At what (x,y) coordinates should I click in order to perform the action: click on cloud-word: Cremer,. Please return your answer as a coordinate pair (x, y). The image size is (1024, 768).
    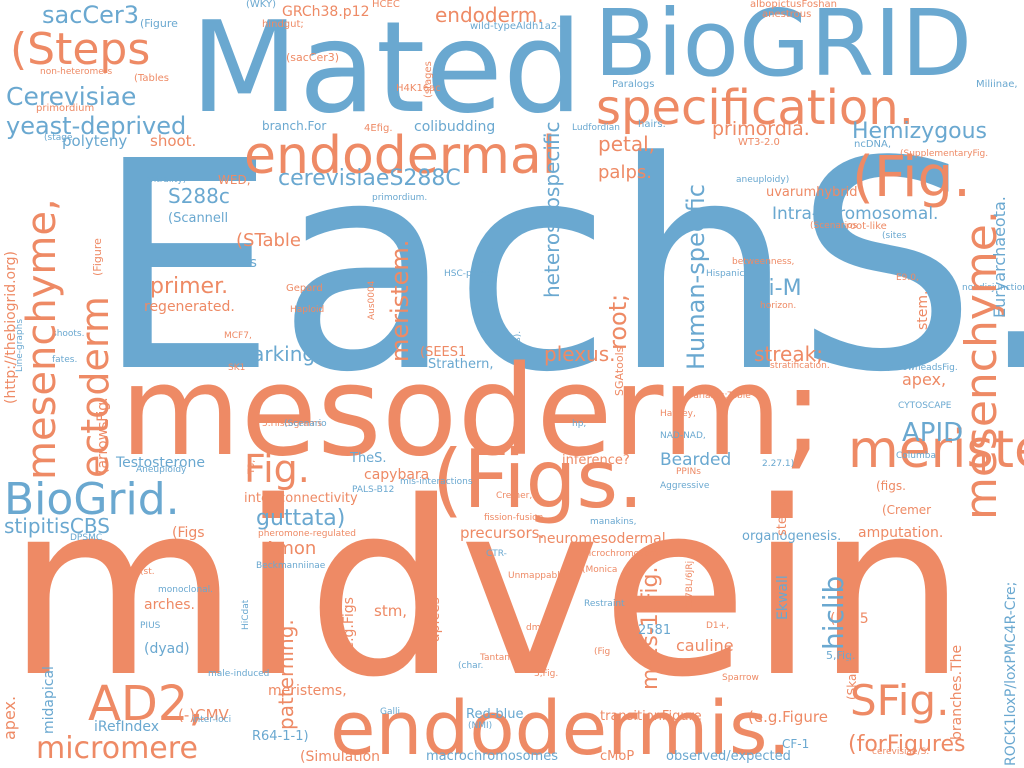
    Looking at the image, I should click on (514, 496).